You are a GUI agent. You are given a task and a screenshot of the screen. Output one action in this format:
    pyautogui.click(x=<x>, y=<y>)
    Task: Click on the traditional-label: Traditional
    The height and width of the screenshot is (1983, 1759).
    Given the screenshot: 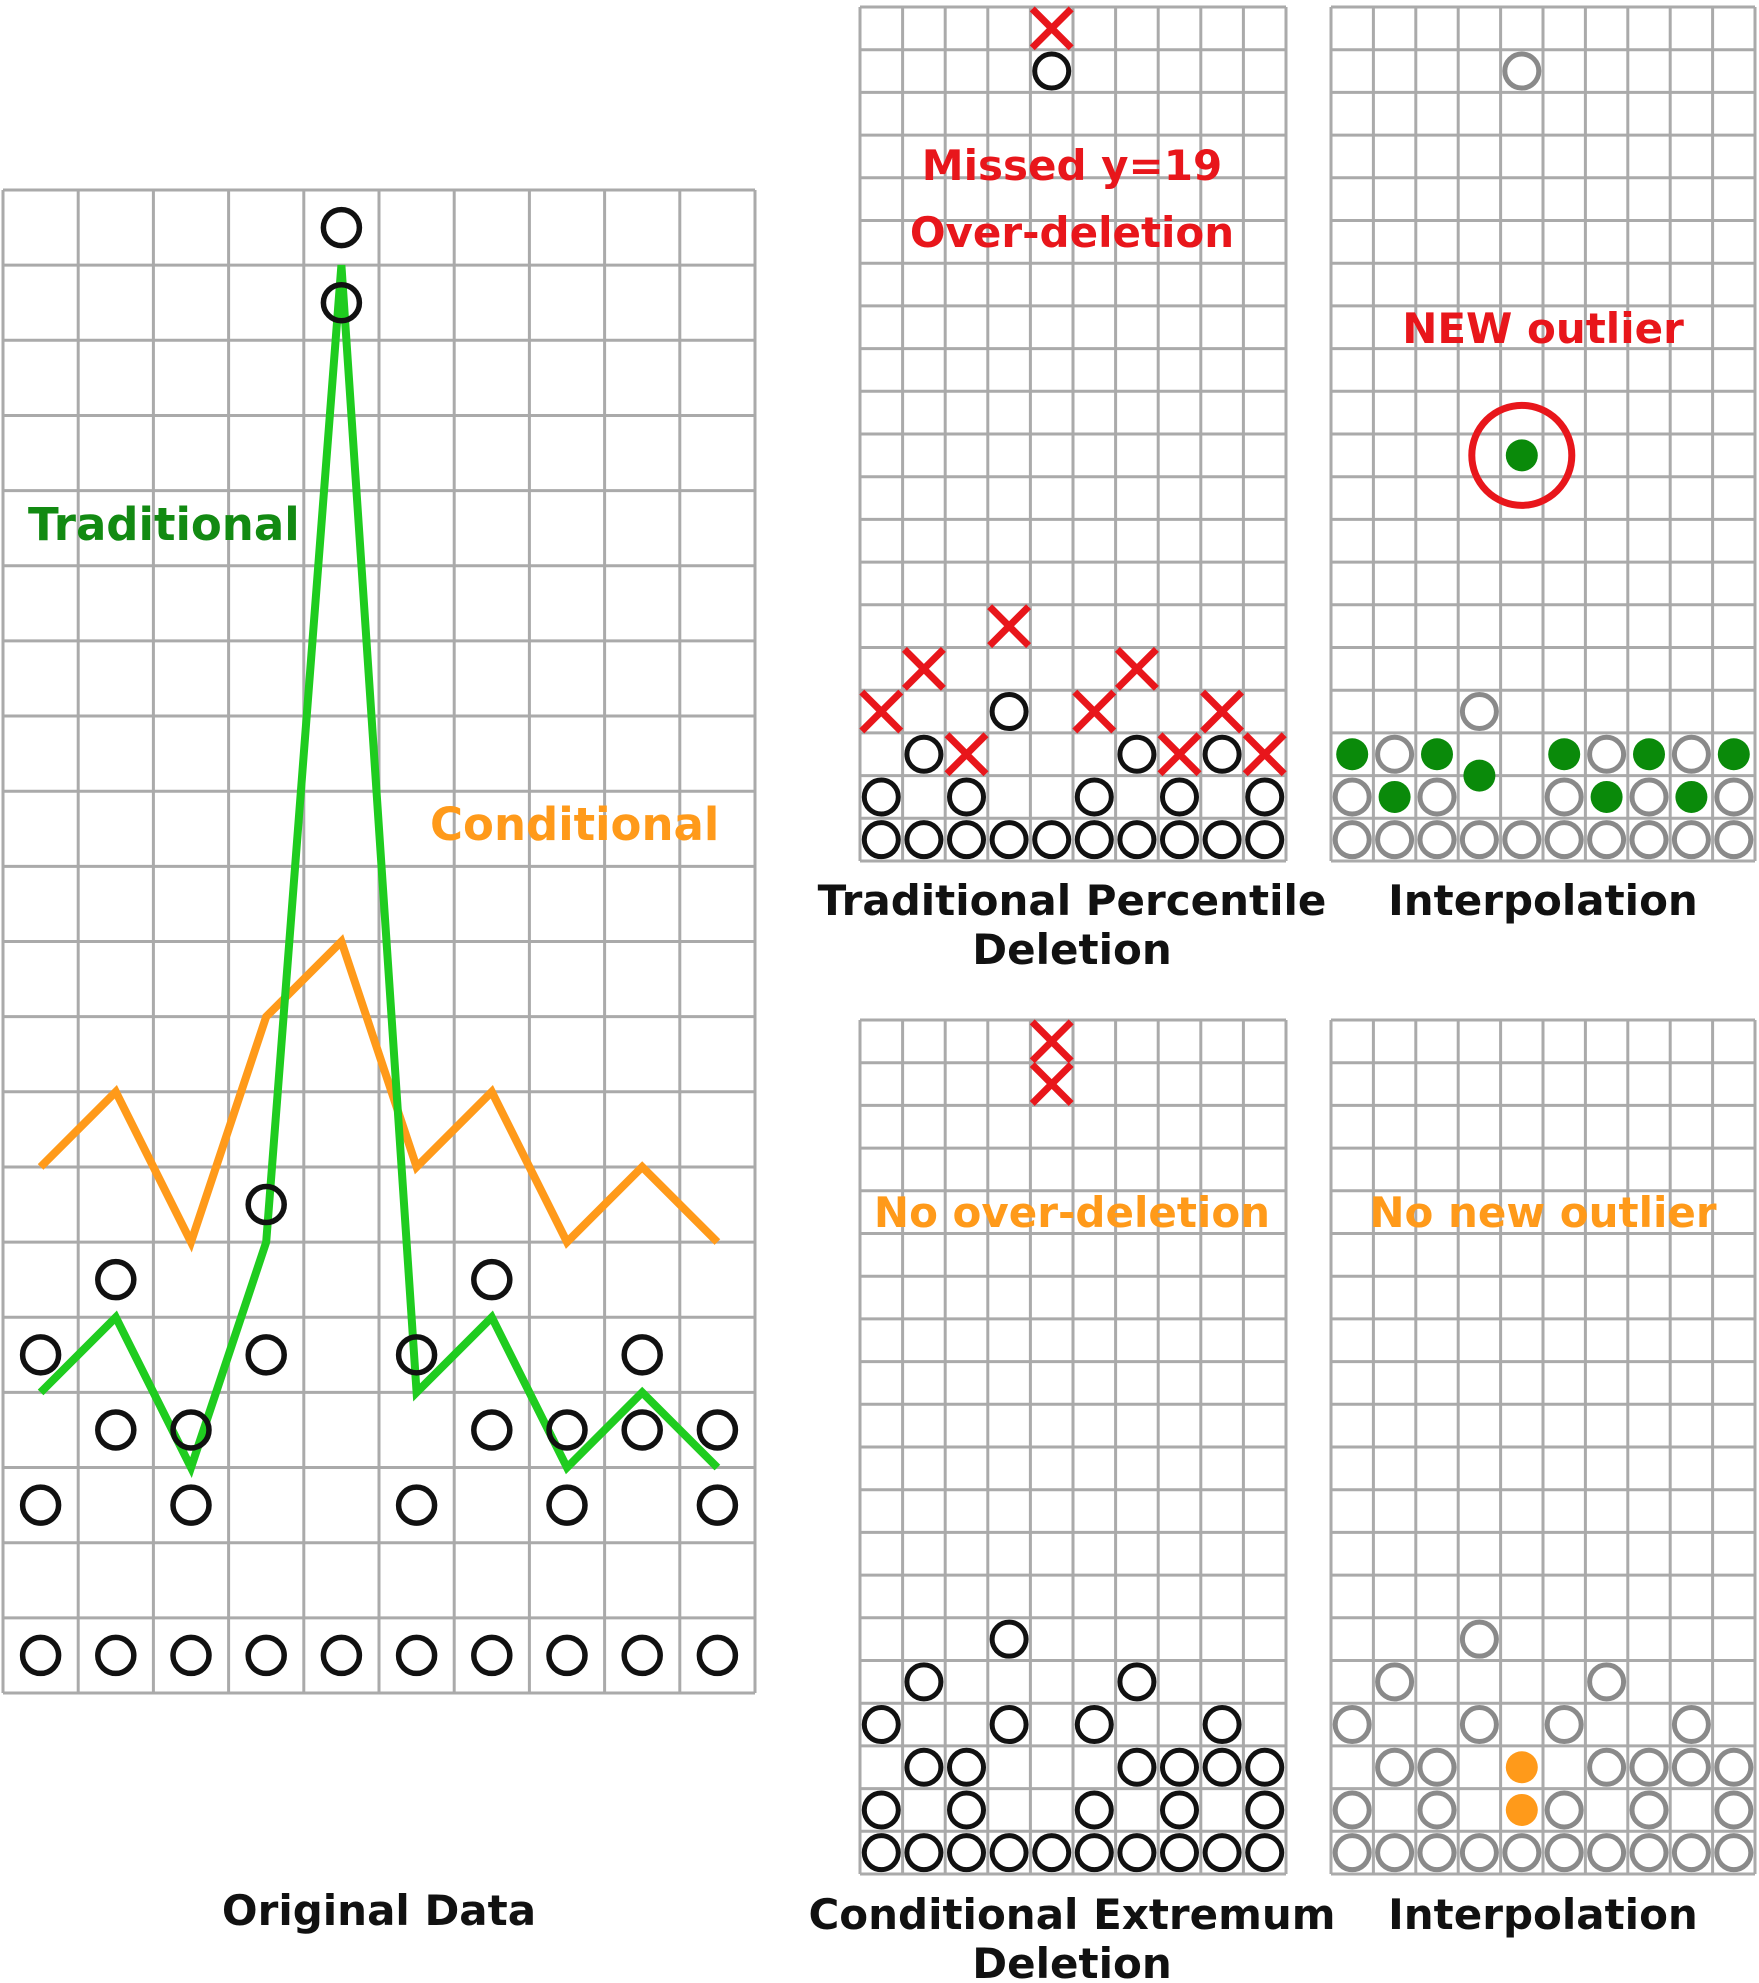 What is the action you would take?
    pyautogui.click(x=164, y=524)
    